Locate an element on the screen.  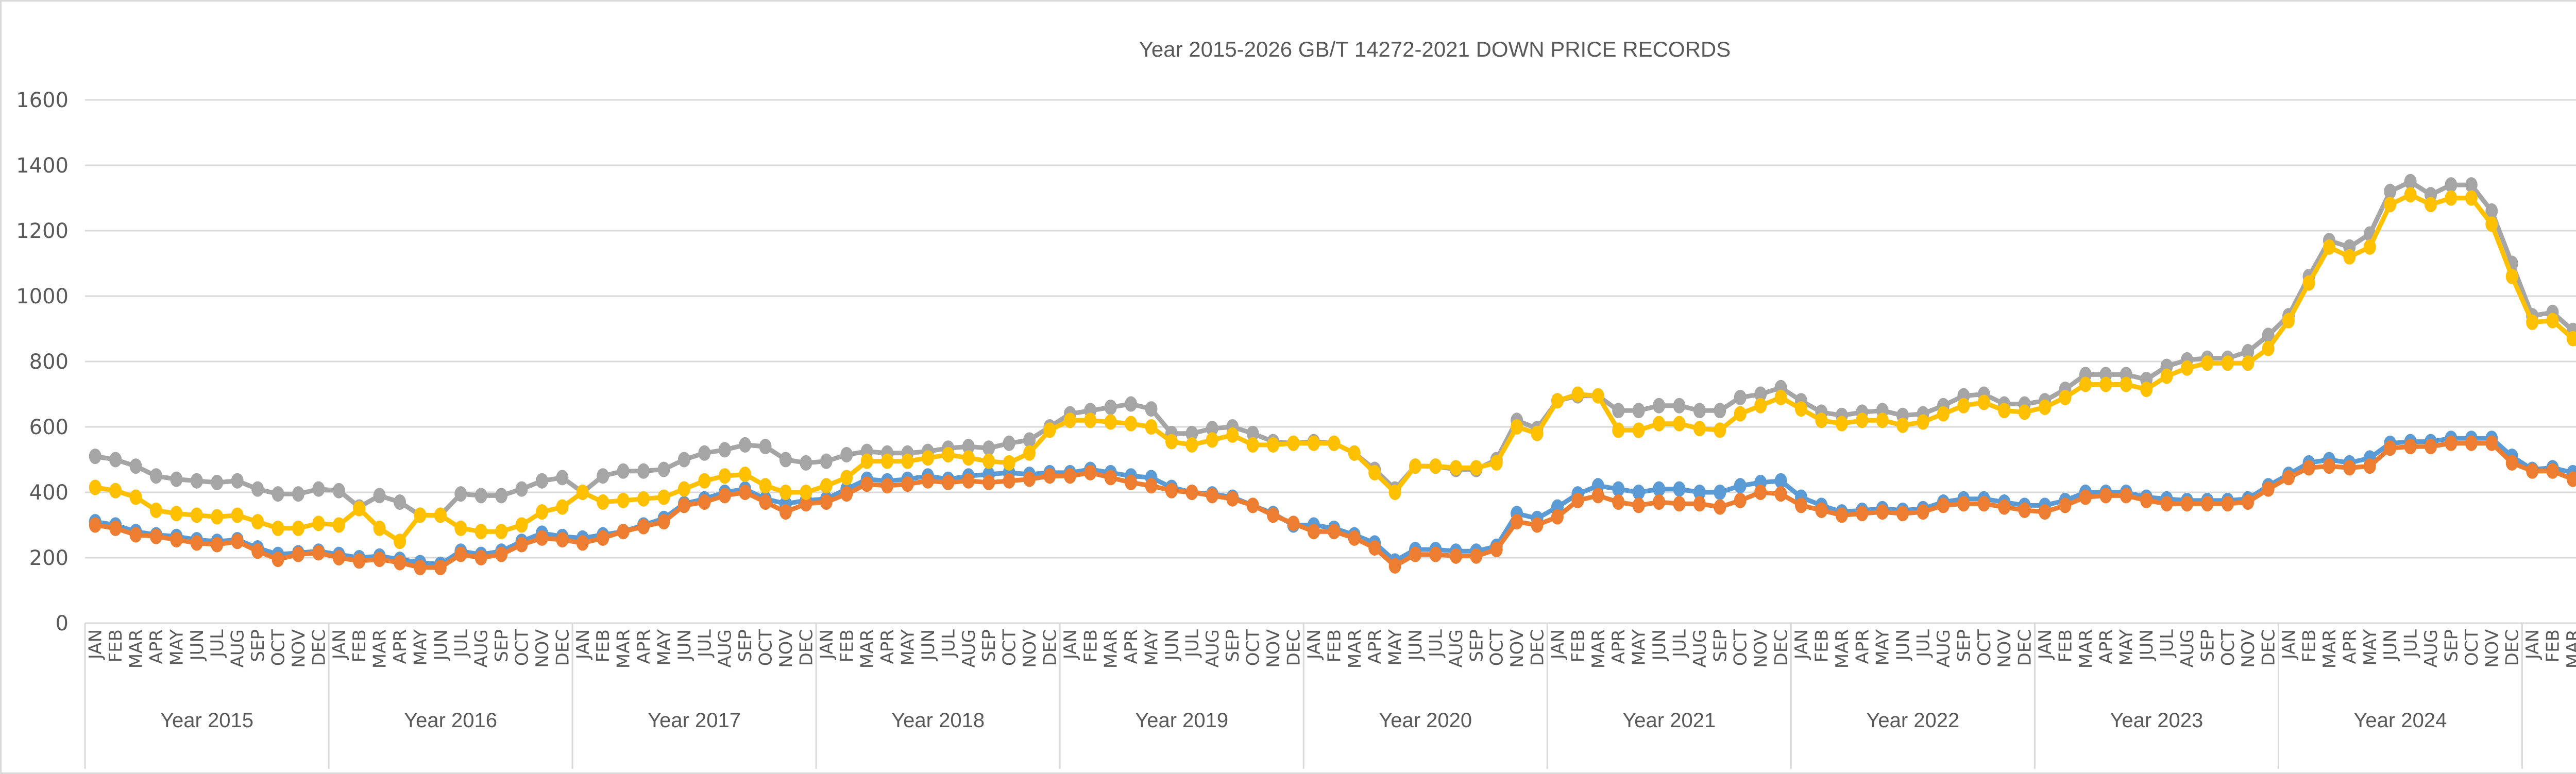
y-tick-label: 800 is located at coordinates (49, 362).